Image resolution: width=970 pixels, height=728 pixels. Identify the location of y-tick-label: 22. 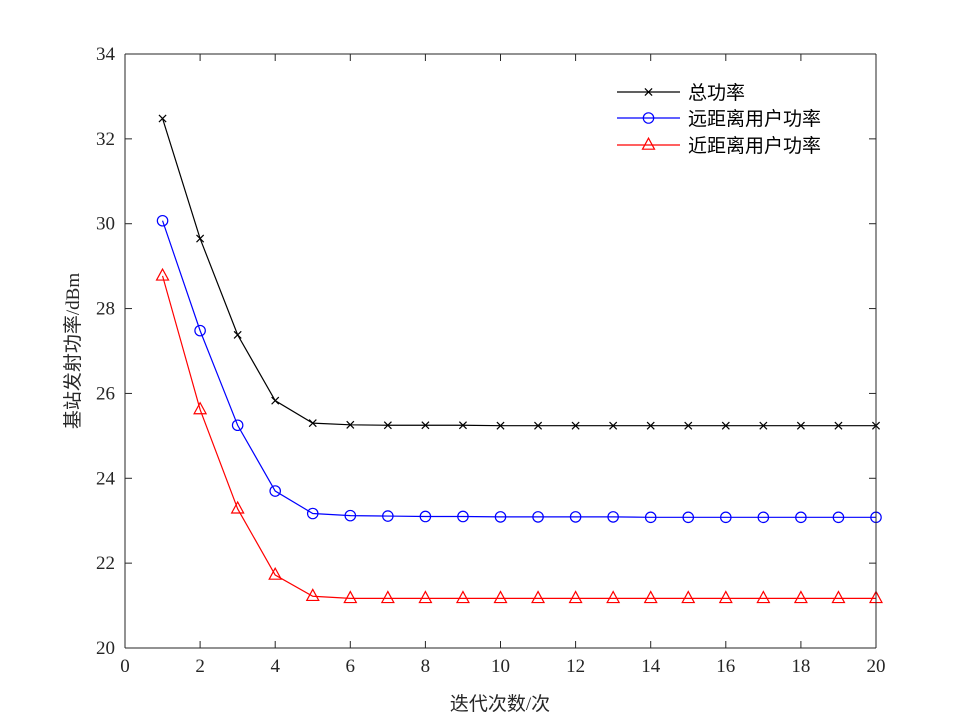
(105, 563).